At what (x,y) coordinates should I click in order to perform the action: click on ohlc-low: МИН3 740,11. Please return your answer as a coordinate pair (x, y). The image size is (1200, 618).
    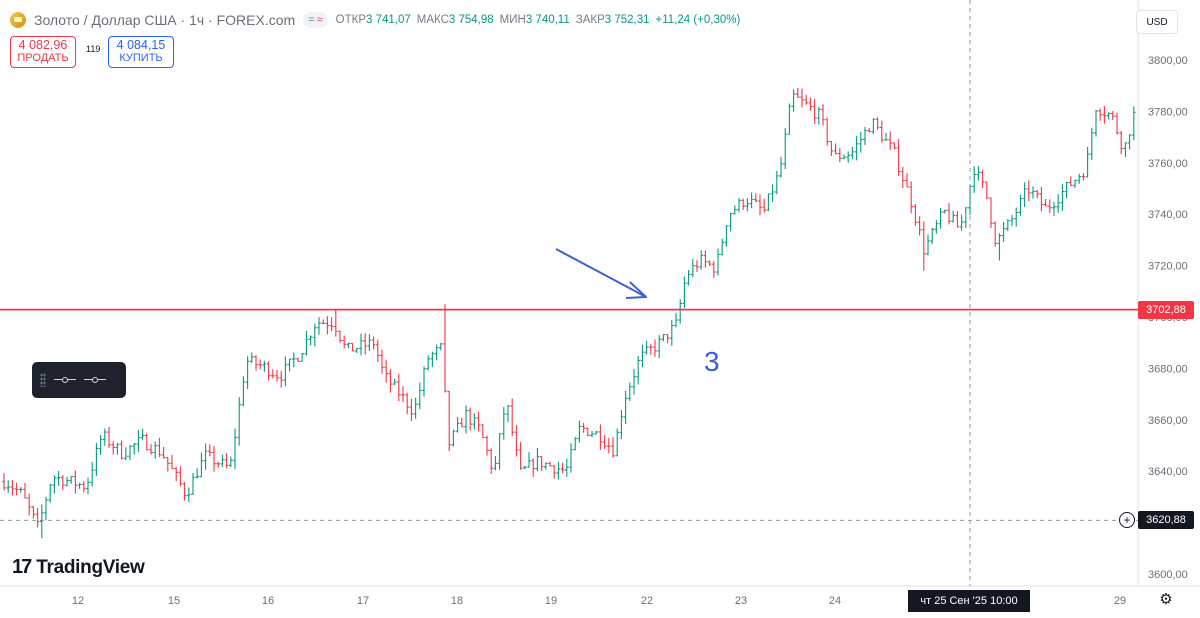
    Looking at the image, I should click on (534, 20).